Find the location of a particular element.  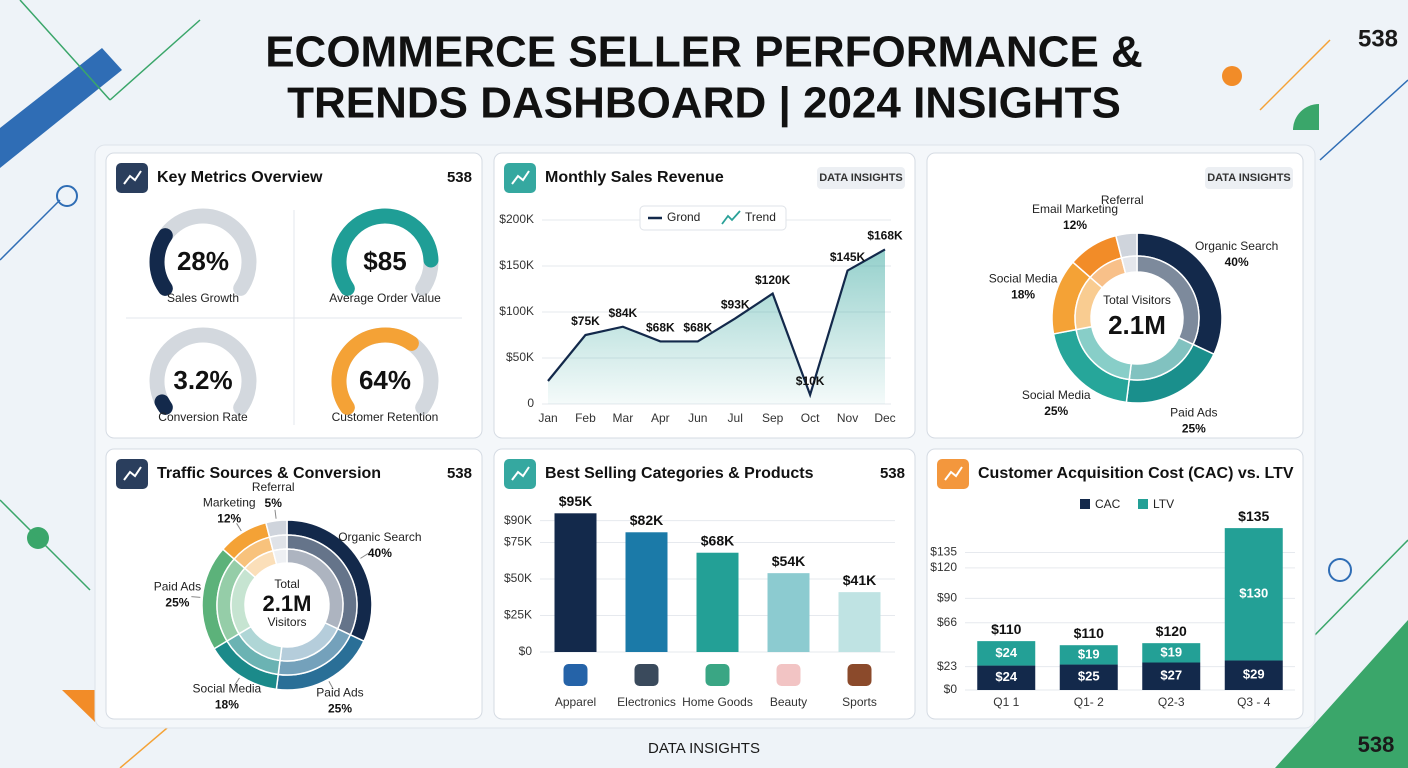

panel-title: Best Selling Categories & Products is located at coordinates (679, 473).